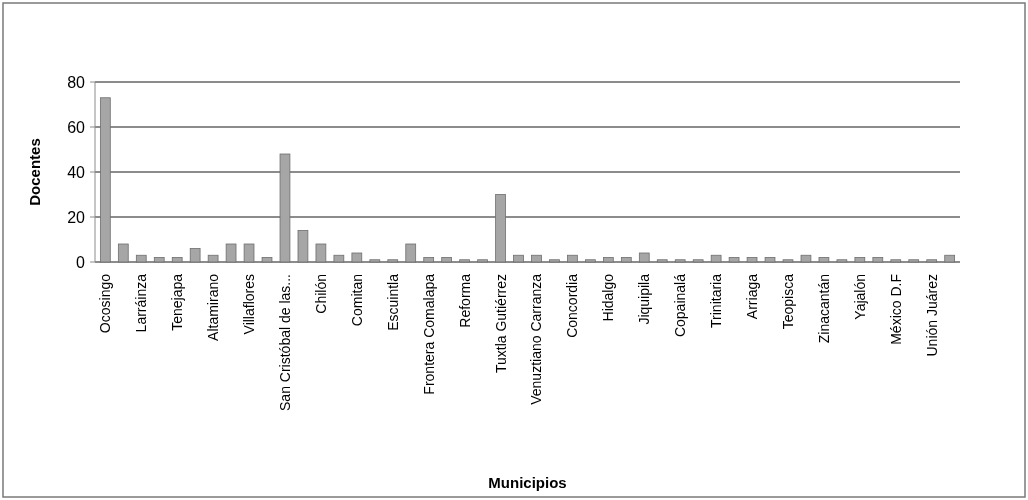 Image resolution: width=1028 pixels, height=500 pixels. Describe the element at coordinates (716, 300) in the screenshot. I see `x-tick-label: Trinitaria` at that location.